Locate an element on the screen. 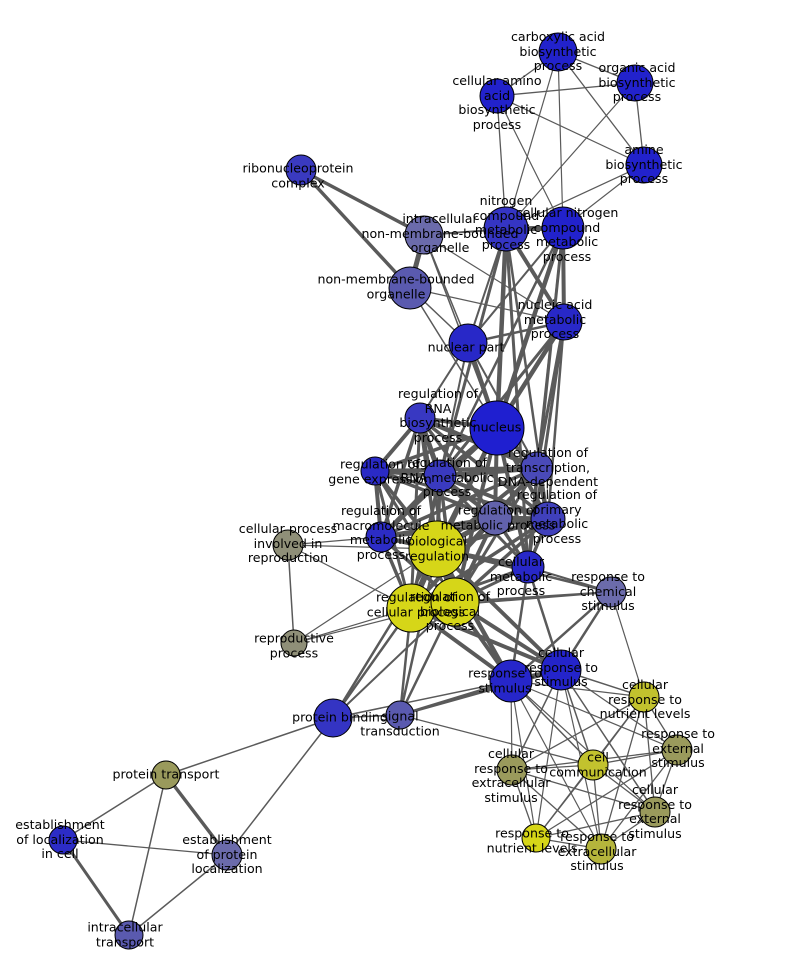  graph-node-label: regulation of primary metabolic process is located at coordinates (557, 516).